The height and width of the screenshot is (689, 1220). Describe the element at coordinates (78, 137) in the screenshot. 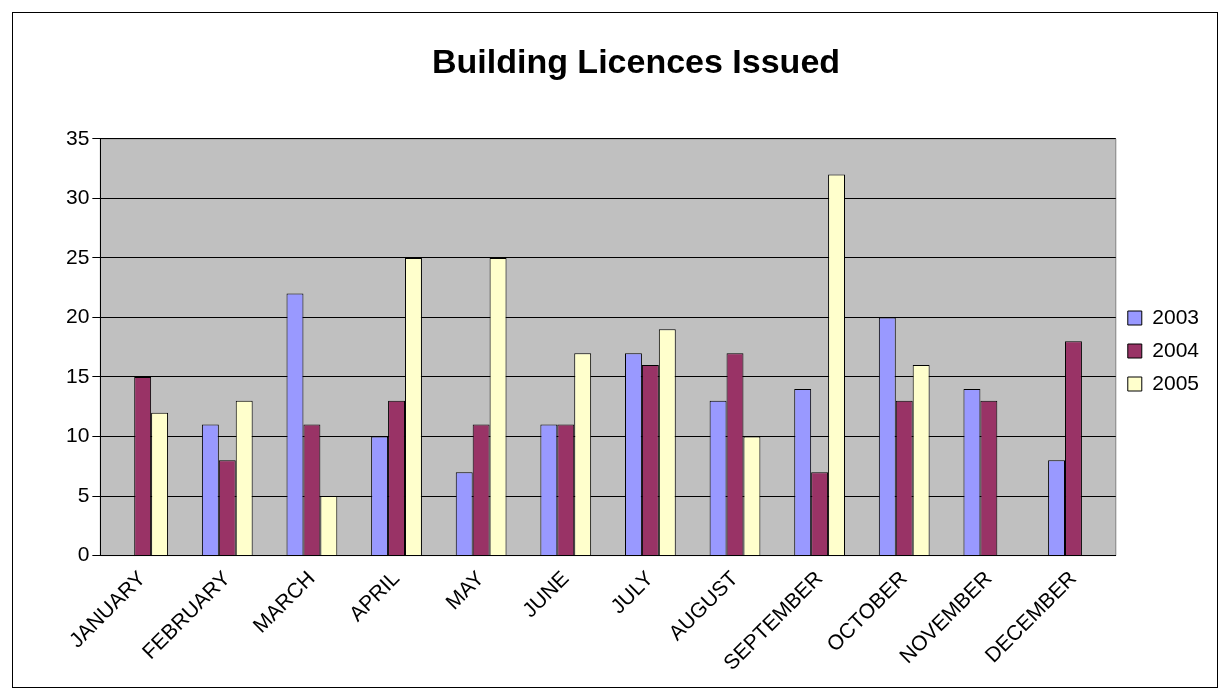

I see `y-tick-label: 35` at that location.